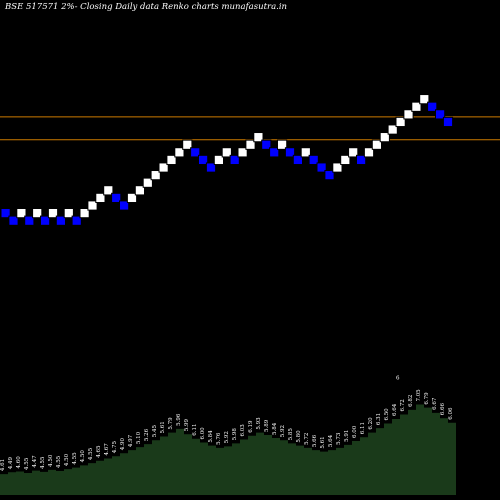  Describe the element at coordinates (451, 413) in the screenshot. I see `volume-label: 6.06` at that location.